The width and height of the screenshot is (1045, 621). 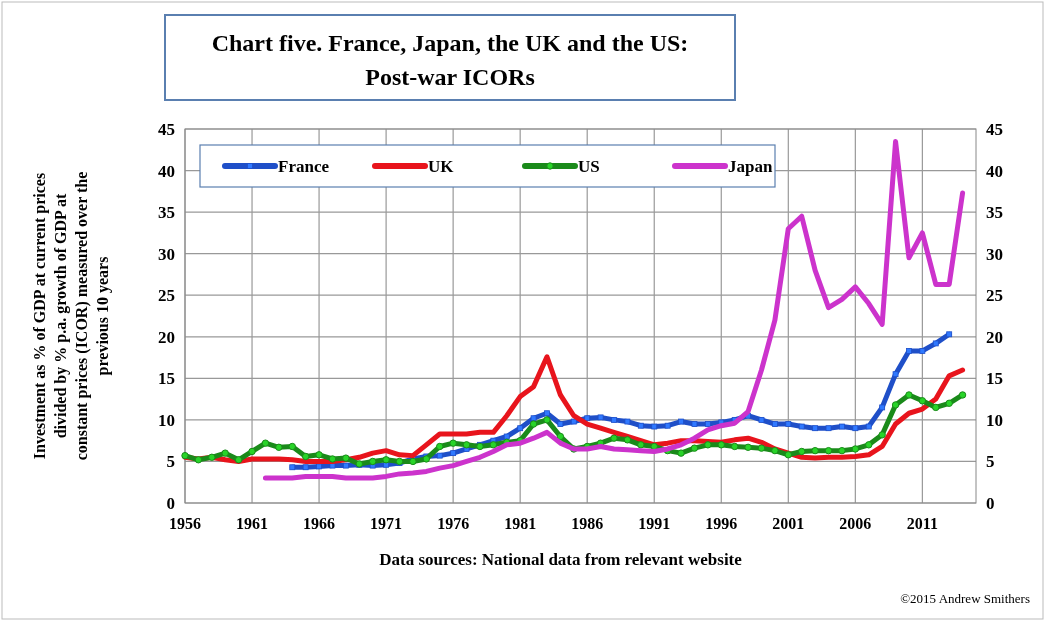 What do you see at coordinates (654, 523) in the screenshot?
I see `x-tick-label: 1991` at bounding box center [654, 523].